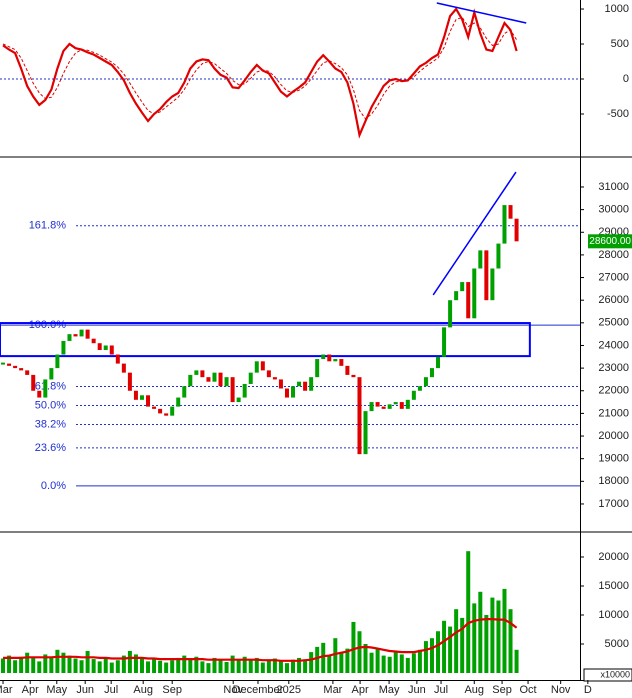  What do you see at coordinates (613, 557) in the screenshot?
I see `y-tick-label: 20000` at bounding box center [613, 557].